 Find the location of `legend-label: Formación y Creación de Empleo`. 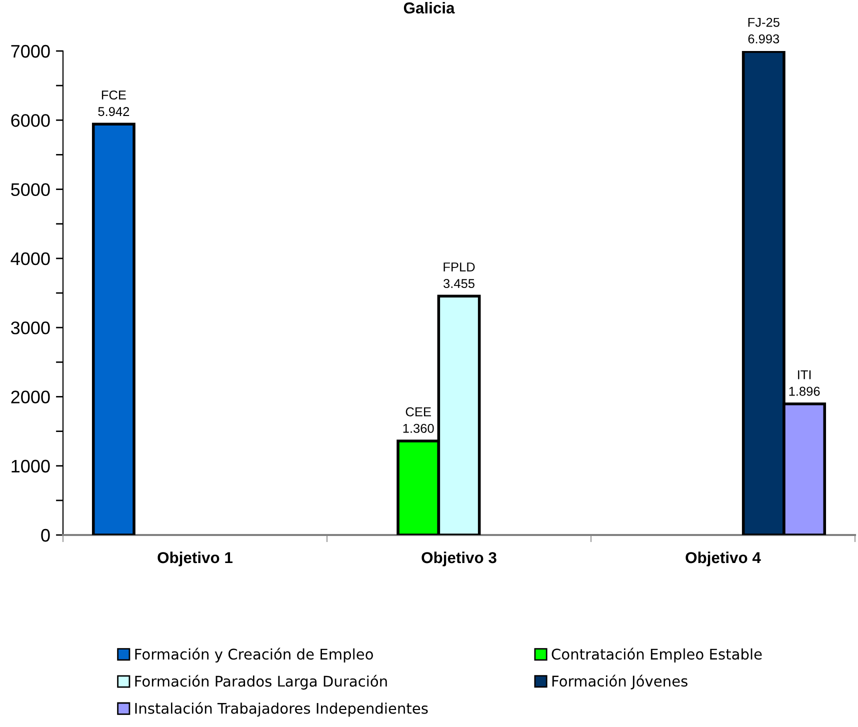

legend-label: Formación y Creación de Empleo is located at coordinates (254, 655).